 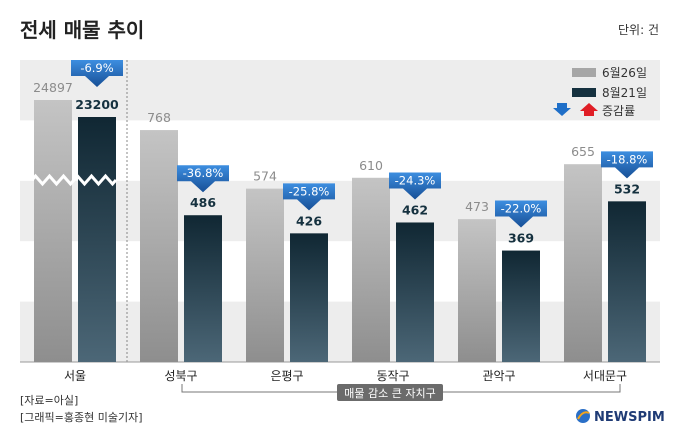 I want to click on bracket-label: 매물 감소 큰 자치구, so click(x=389, y=393).